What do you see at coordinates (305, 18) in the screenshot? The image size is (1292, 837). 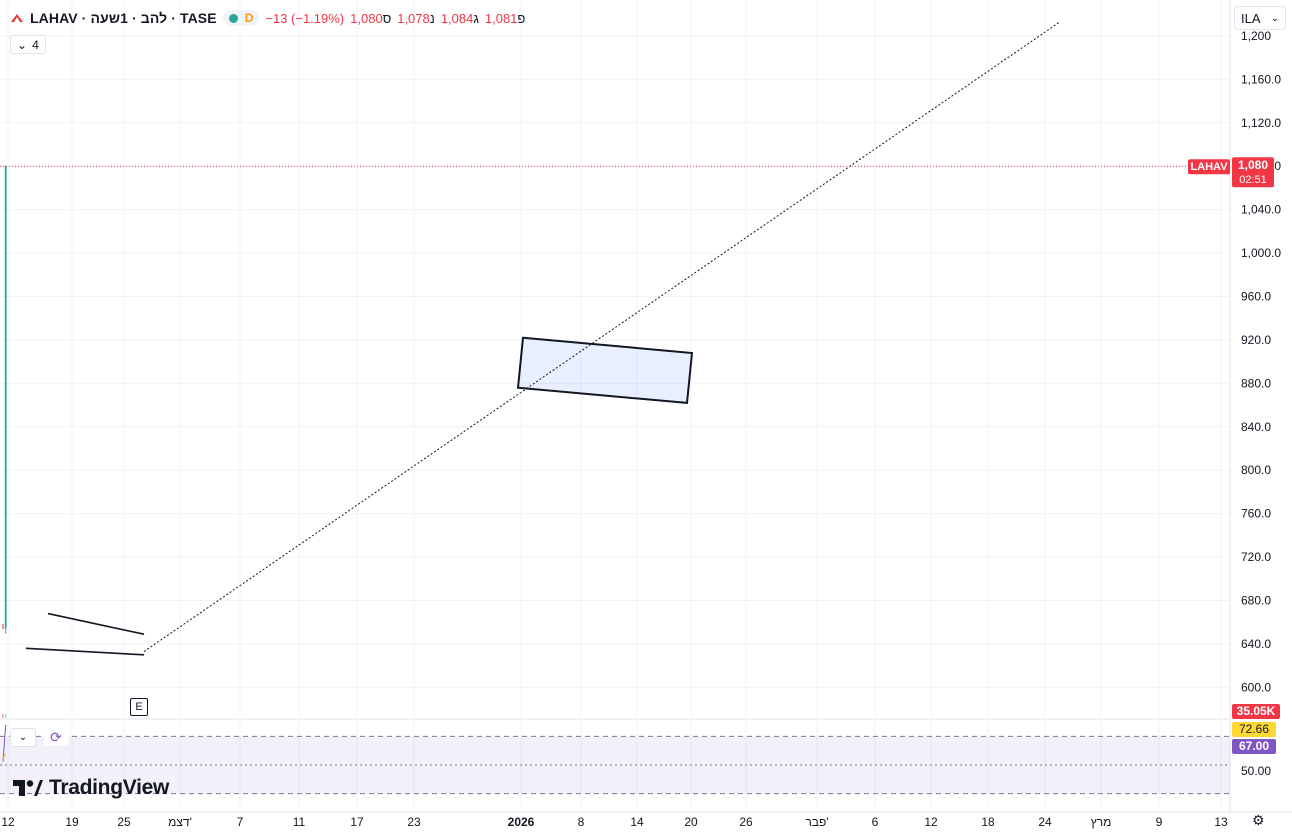 I see `price-change: −13 (−1.19%)` at bounding box center [305, 18].